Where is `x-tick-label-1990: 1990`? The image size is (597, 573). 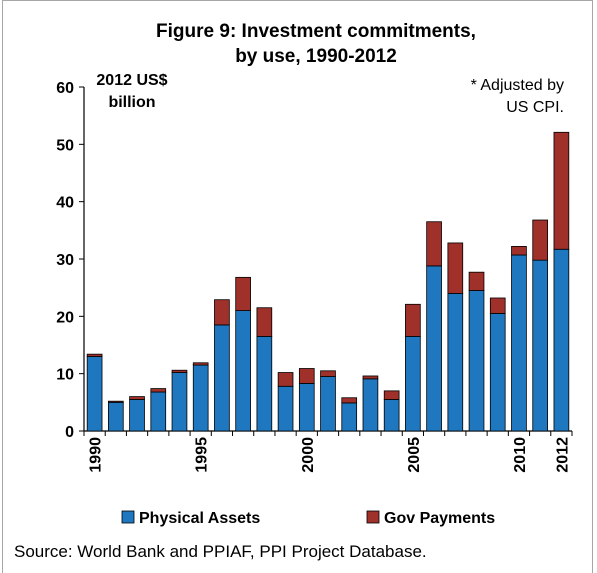 x-tick-label-1990: 1990 is located at coordinates (96, 455).